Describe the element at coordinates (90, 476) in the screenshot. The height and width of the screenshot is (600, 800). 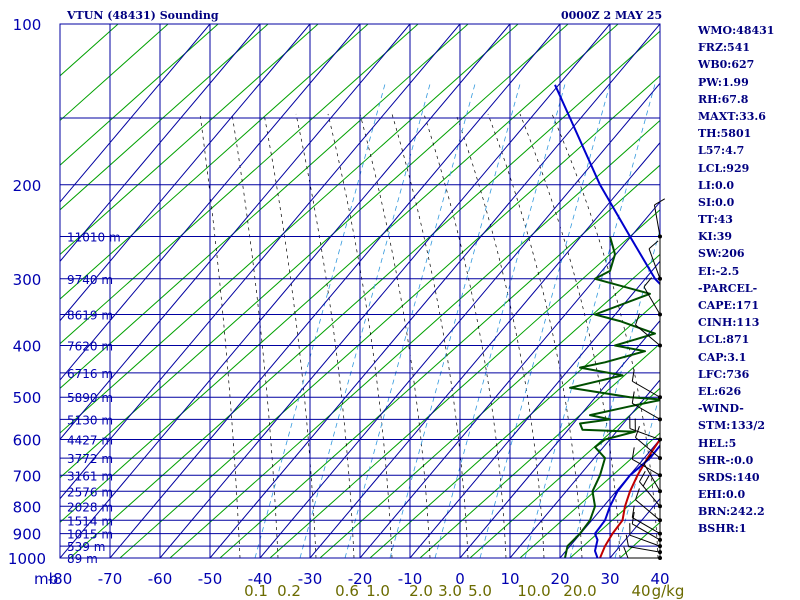
I see `height-label: 3161 m` at that location.